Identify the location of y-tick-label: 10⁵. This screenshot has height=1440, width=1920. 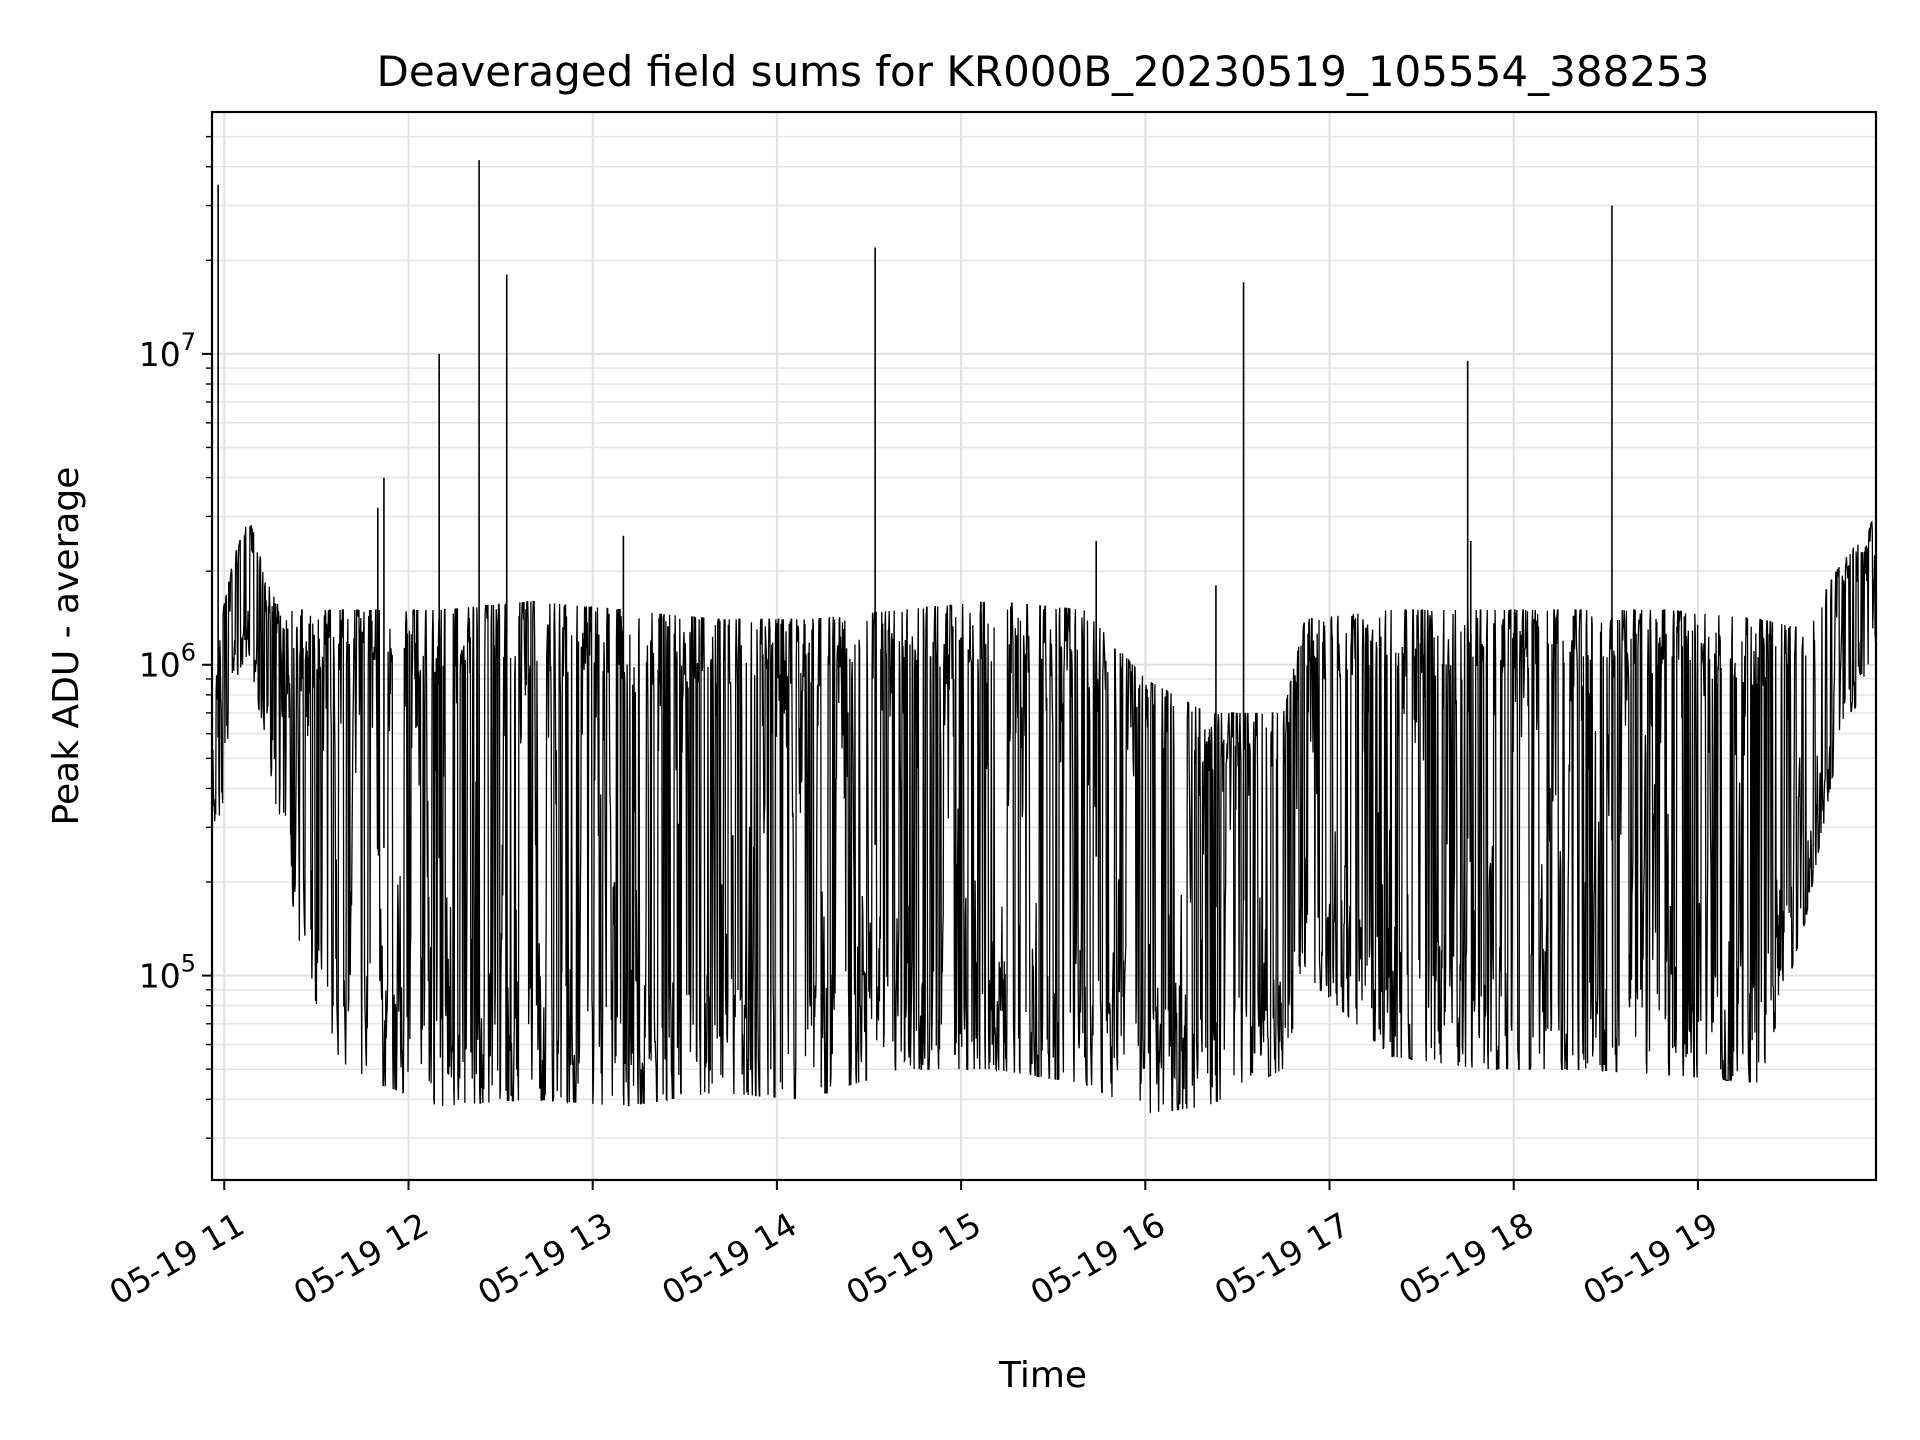
(167, 973).